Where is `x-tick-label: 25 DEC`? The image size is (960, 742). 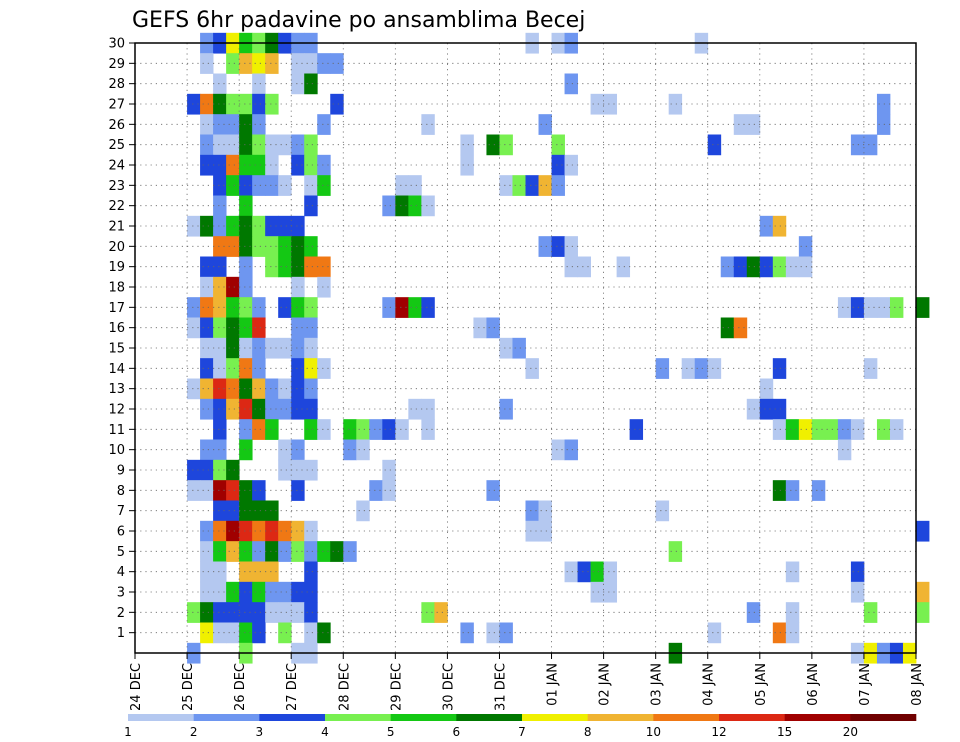 x-tick-label: 25 DEC is located at coordinates (188, 687).